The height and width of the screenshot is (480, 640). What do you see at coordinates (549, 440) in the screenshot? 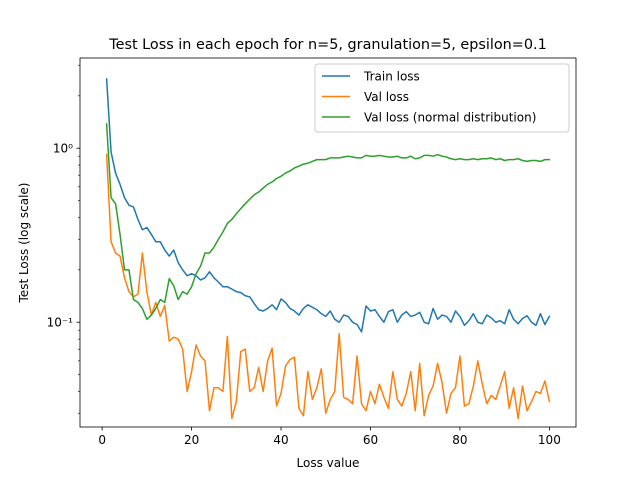
I see `x-tick-label: 100` at bounding box center [549, 440].